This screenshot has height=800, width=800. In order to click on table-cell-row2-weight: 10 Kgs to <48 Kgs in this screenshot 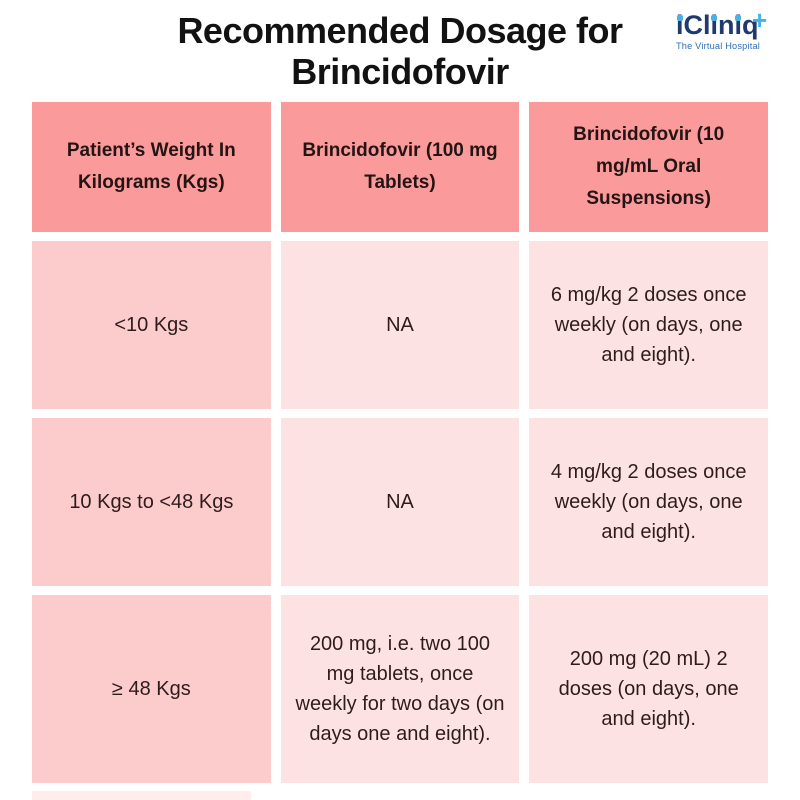, I will do `click(151, 502)`.